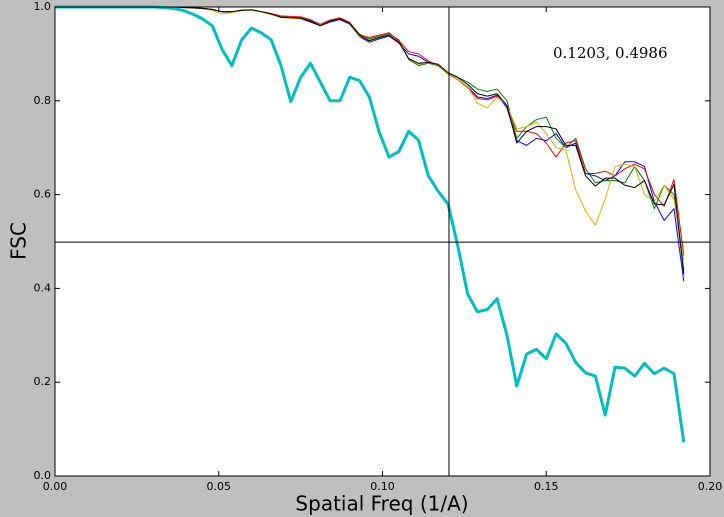  I want to click on y-tick-label: 0.2, so click(43, 381).